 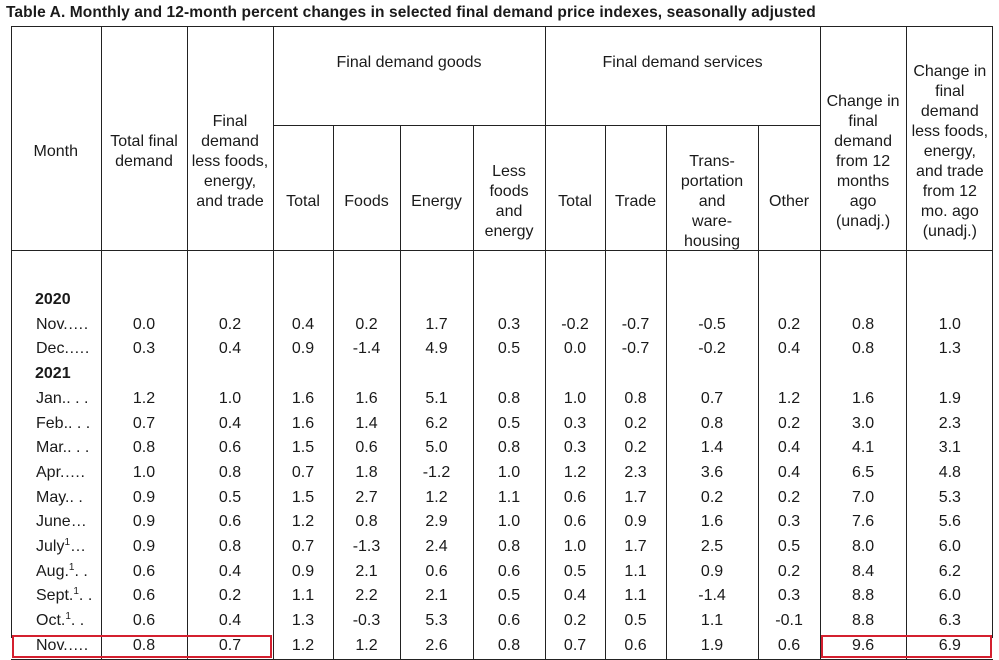 I want to click on year-row: 2020, so click(x=502, y=295).